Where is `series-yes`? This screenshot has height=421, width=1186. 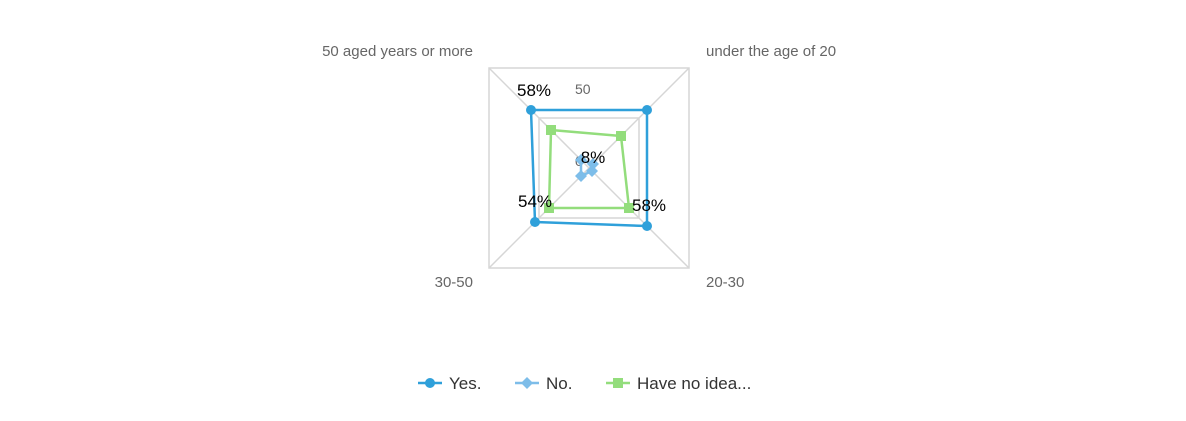 series-yes is located at coordinates (589, 168).